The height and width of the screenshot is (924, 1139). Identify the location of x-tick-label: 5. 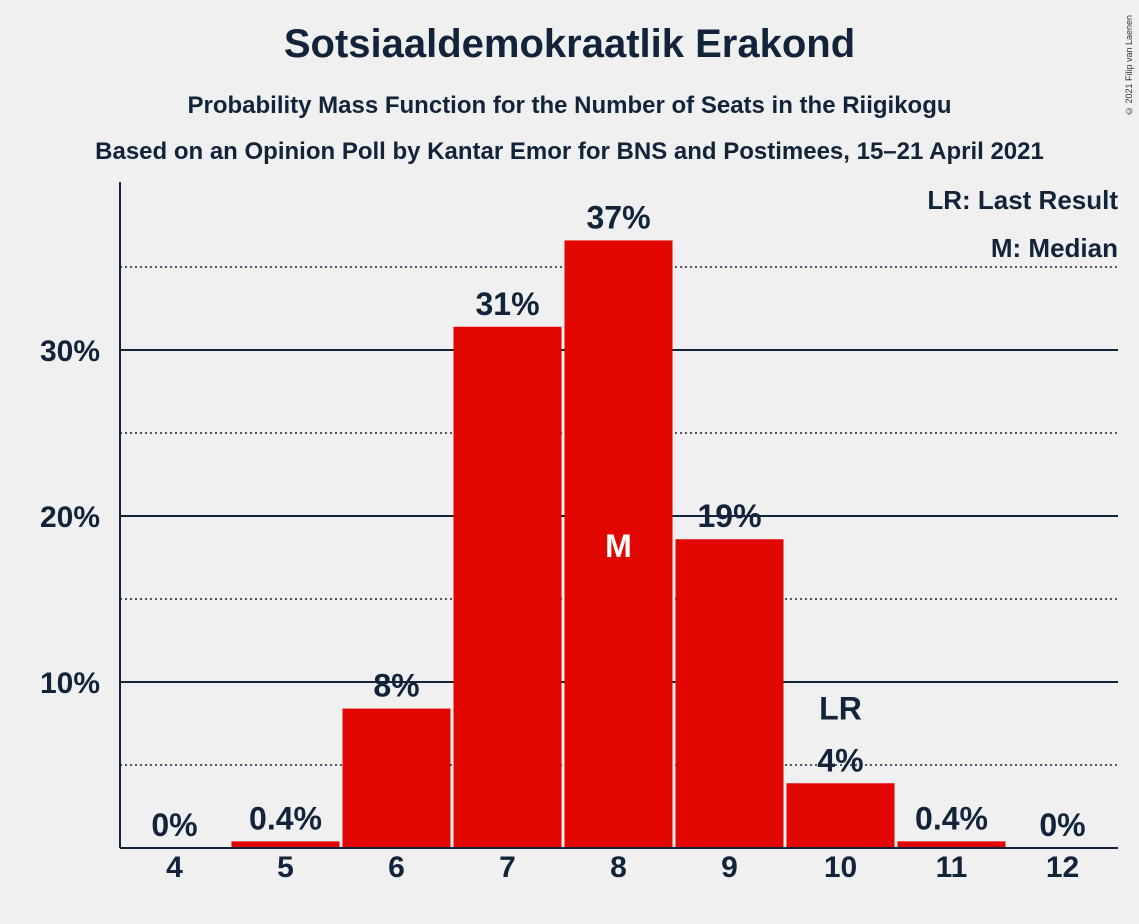
(285, 867).